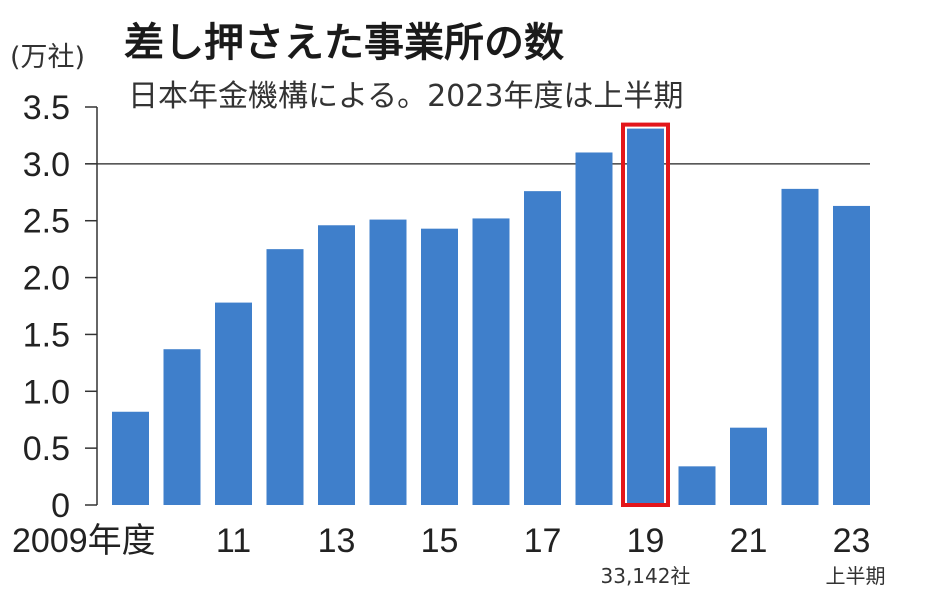 Image resolution: width=932 pixels, height=606 pixels. I want to click on y-tick-label: 2.0, so click(46, 279).